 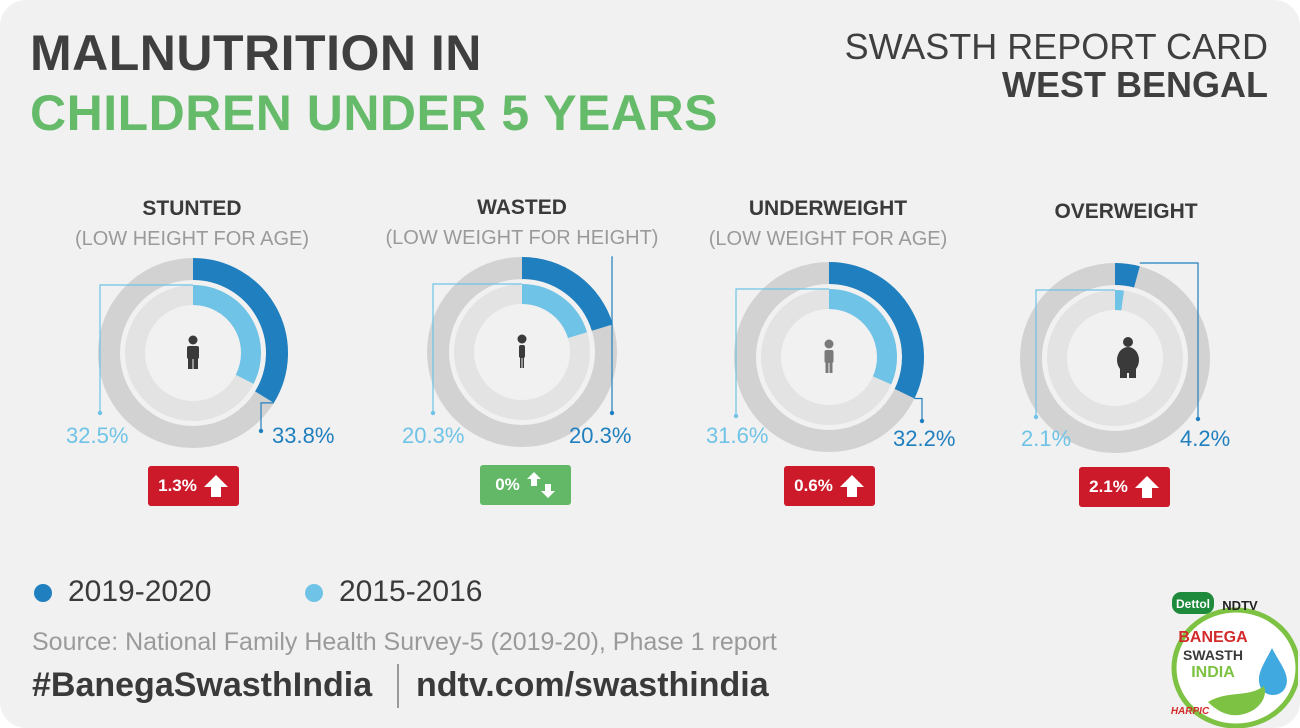 I want to click on leader-dot-2015-2016-overweight, so click(x=1036, y=417).